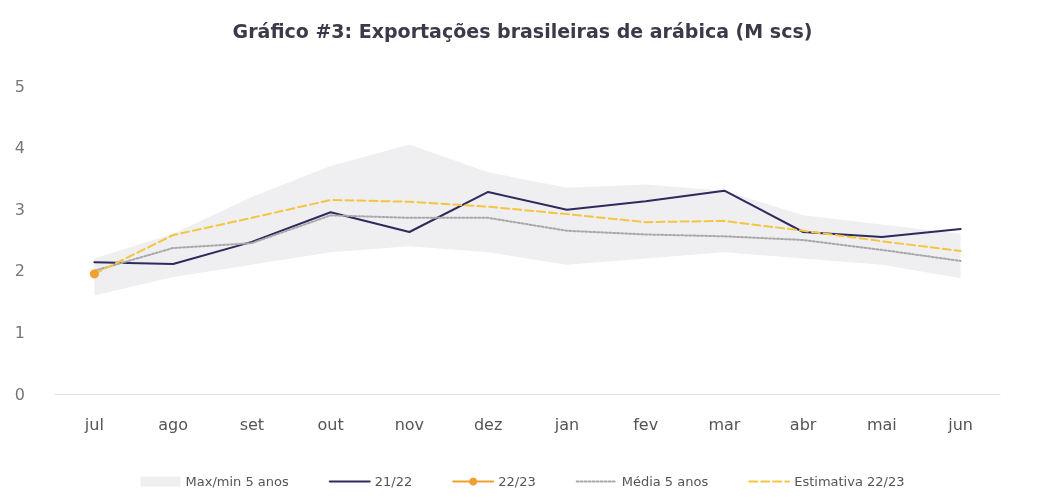  What do you see at coordinates (252, 424) in the screenshot?
I see `x-tick-label: set` at bounding box center [252, 424].